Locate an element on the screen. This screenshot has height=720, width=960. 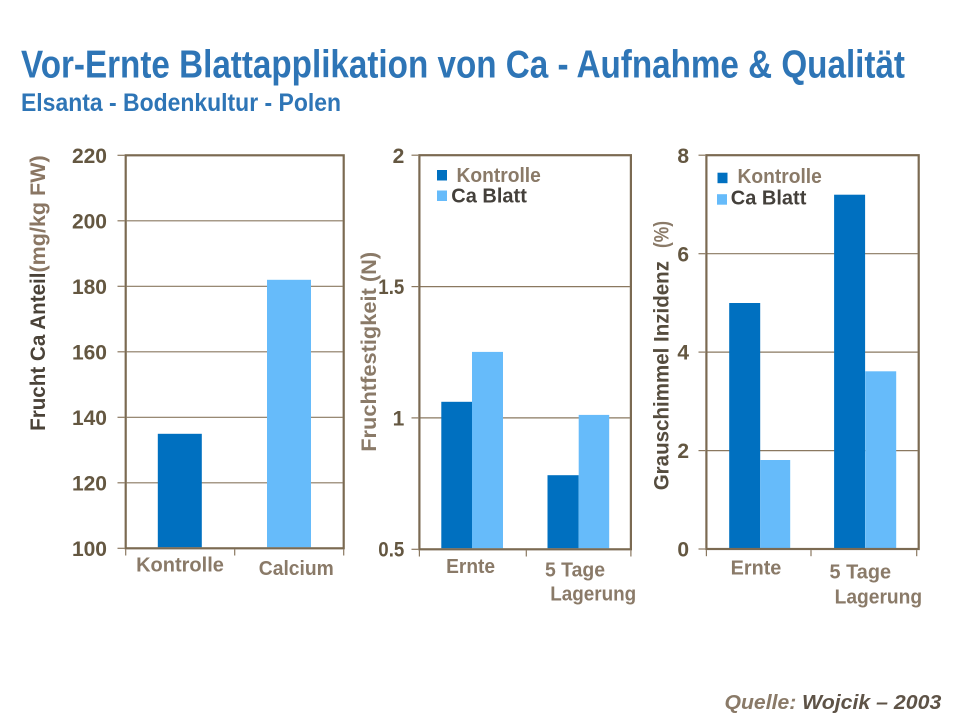
svg-text: 140 is located at coordinates (89, 418).